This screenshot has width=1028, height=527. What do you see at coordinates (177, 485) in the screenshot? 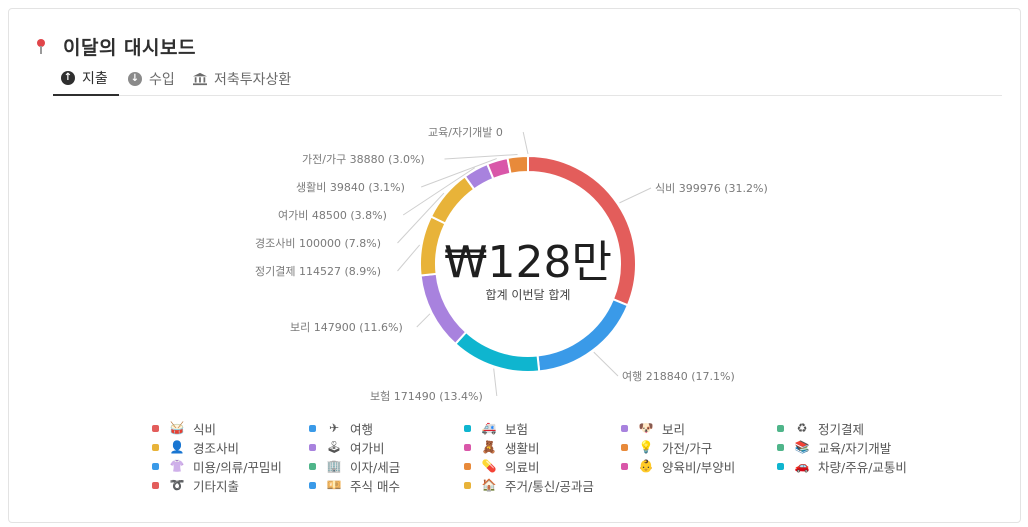
I see `loop-icon: ➰` at bounding box center [177, 485].